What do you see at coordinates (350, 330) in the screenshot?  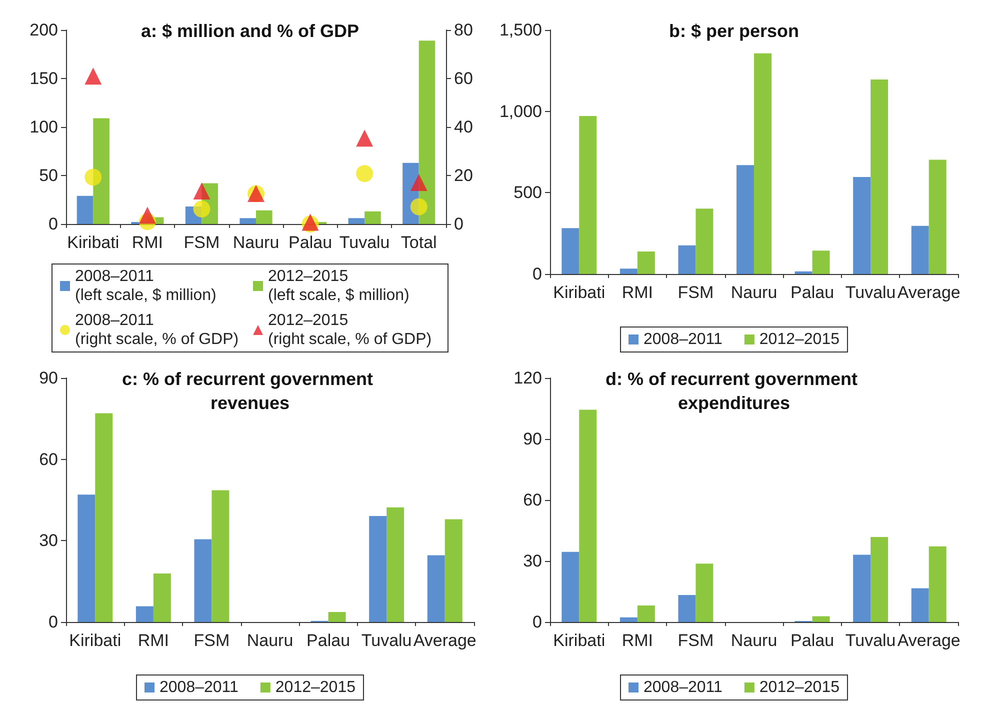 I see `legend-label: 2012–2015 (right scale, % of GDP)` at bounding box center [350, 330].